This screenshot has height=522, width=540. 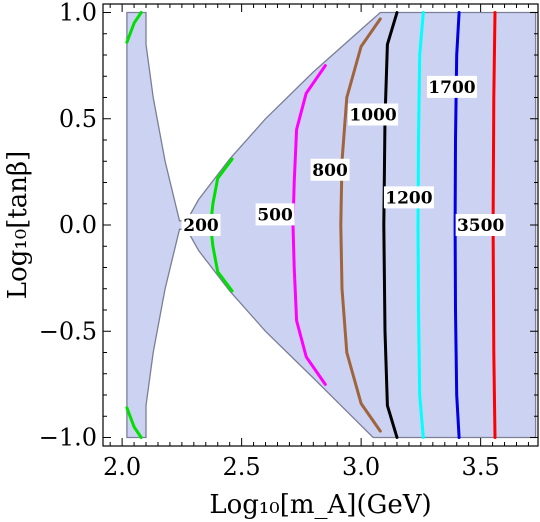 I want to click on contour-label-text: 1200, so click(x=408, y=198).